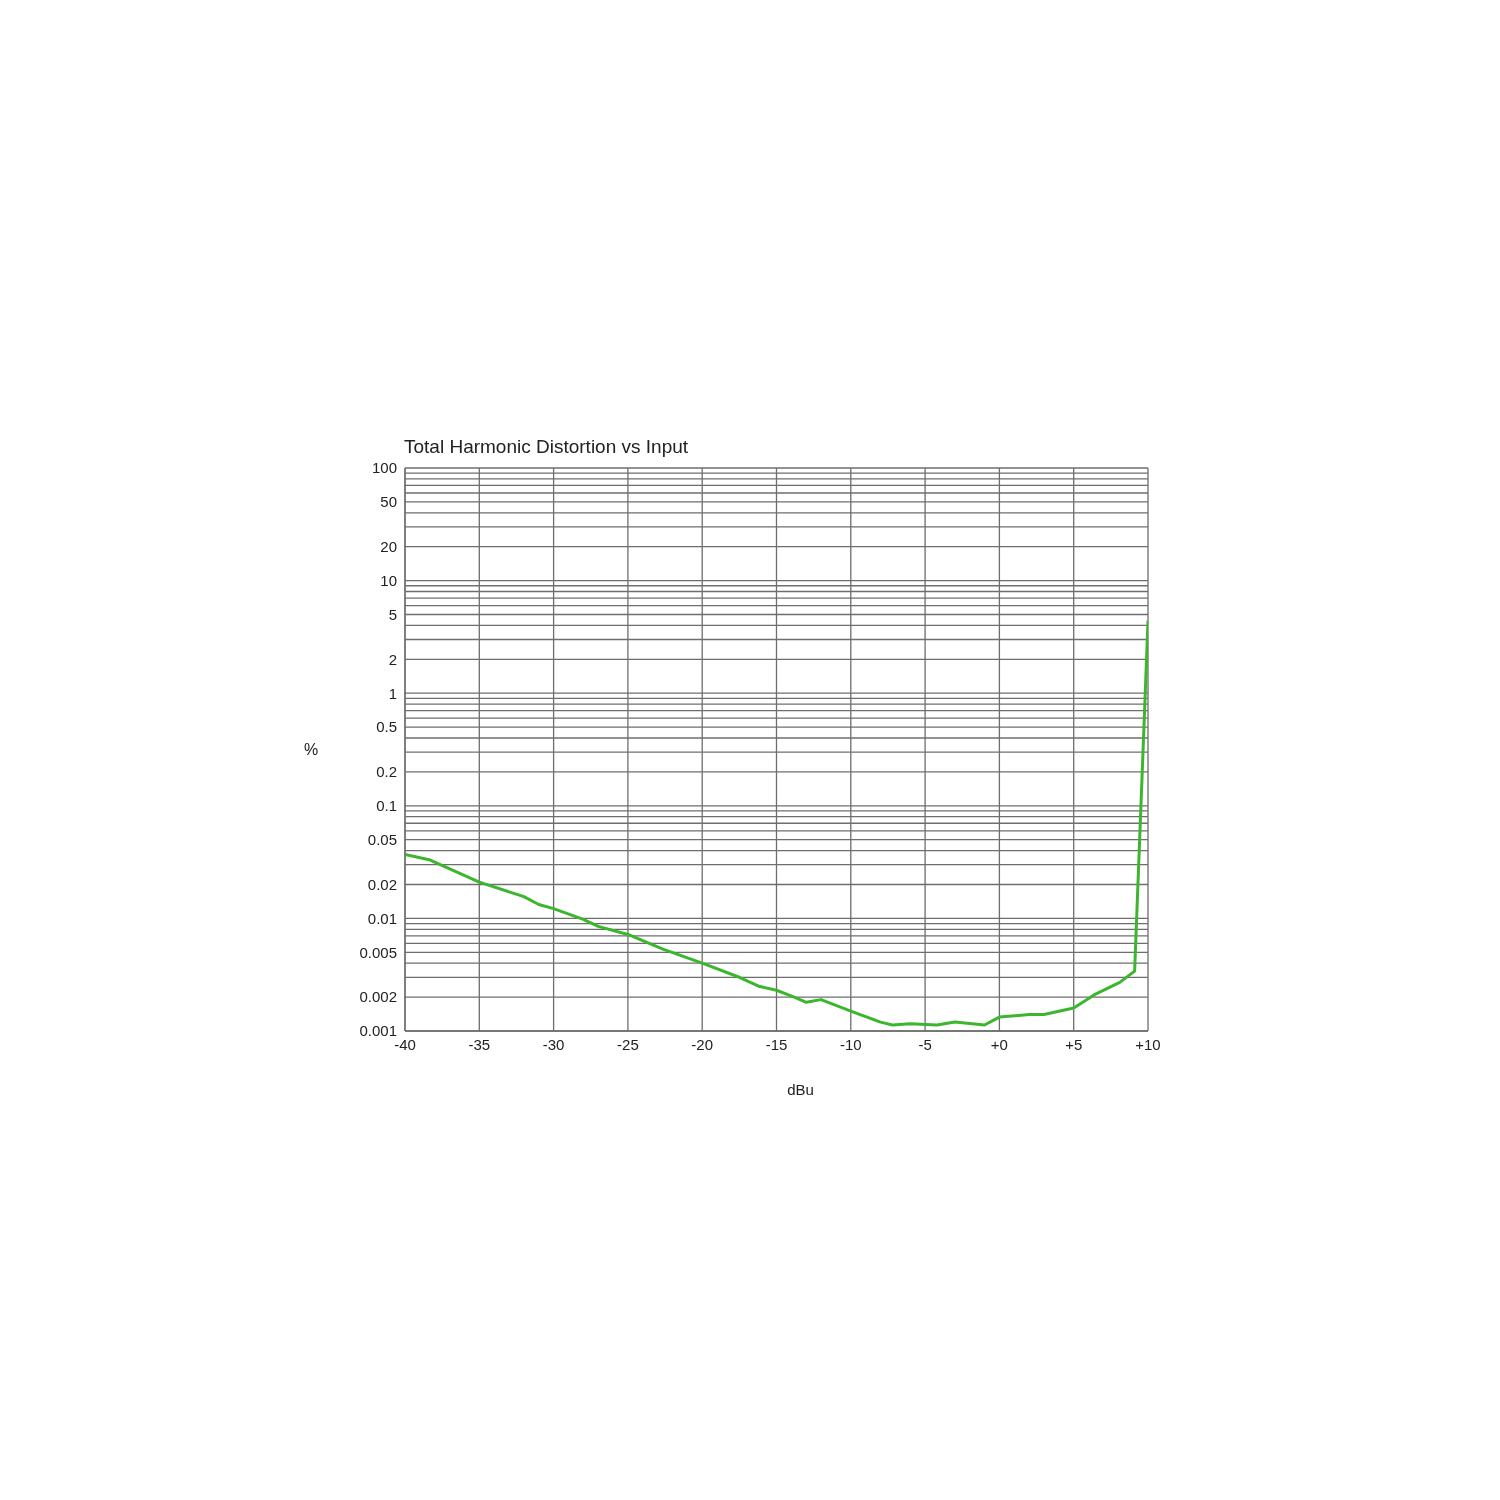  What do you see at coordinates (386, 727) in the screenshot?
I see `y-tick-label: 0.5` at bounding box center [386, 727].